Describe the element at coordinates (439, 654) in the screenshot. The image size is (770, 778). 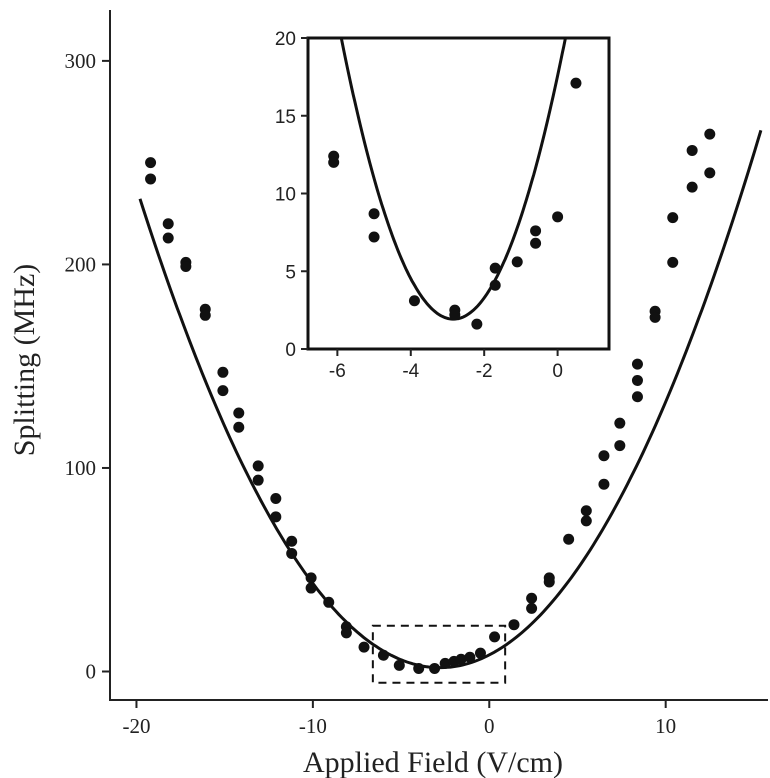
I see `inset-region-box` at that location.